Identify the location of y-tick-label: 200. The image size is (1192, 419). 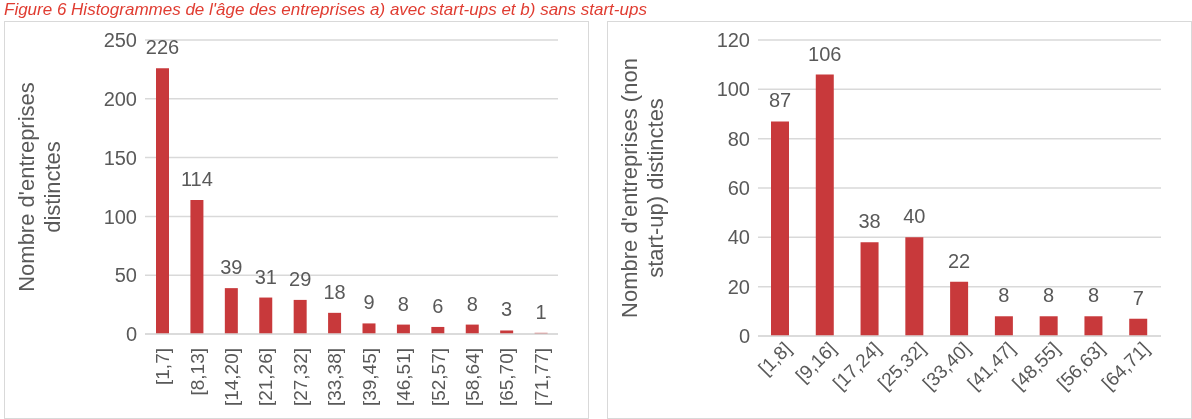
(120, 98).